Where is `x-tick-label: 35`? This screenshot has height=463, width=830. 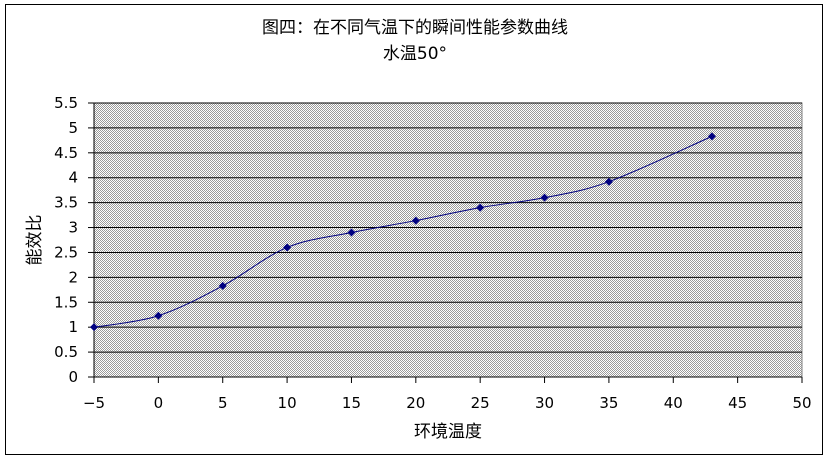 x-tick-label: 35 is located at coordinates (608, 403).